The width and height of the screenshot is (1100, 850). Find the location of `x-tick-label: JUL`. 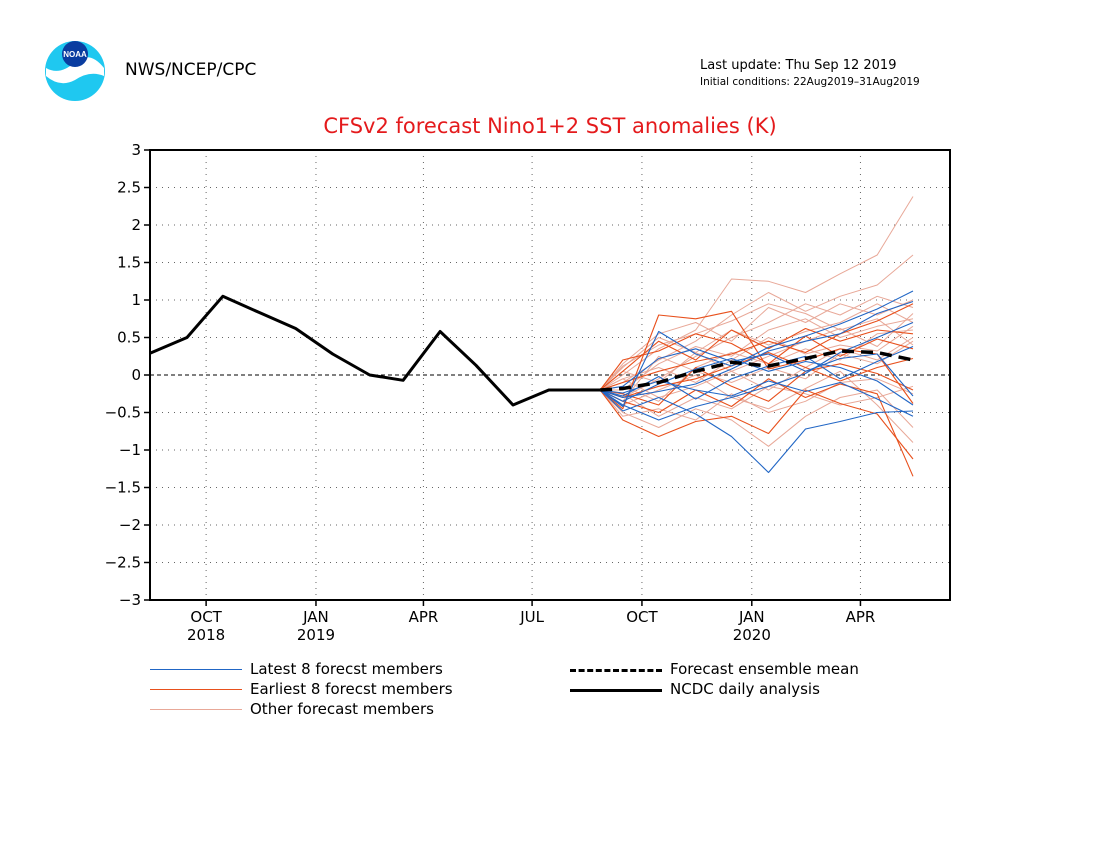

x-tick-label: JUL is located at coordinates (531, 617).